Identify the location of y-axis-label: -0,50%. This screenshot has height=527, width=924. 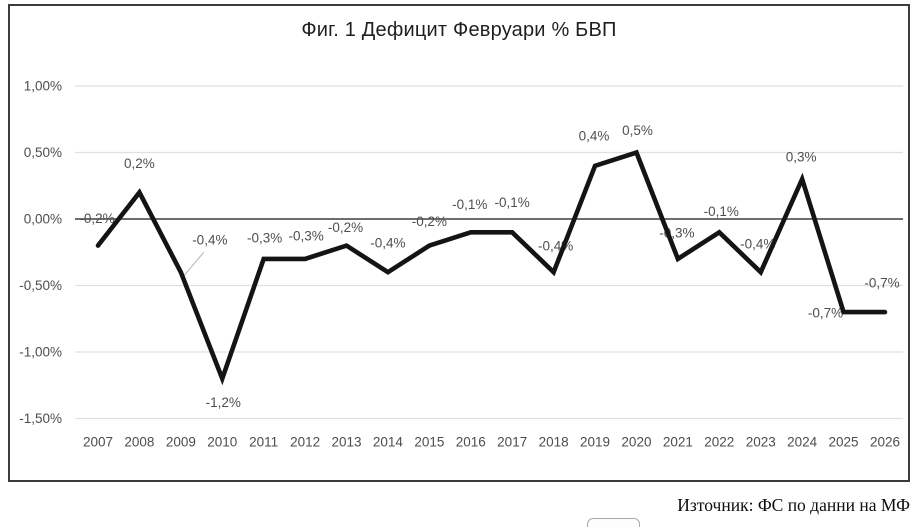
(40, 285).